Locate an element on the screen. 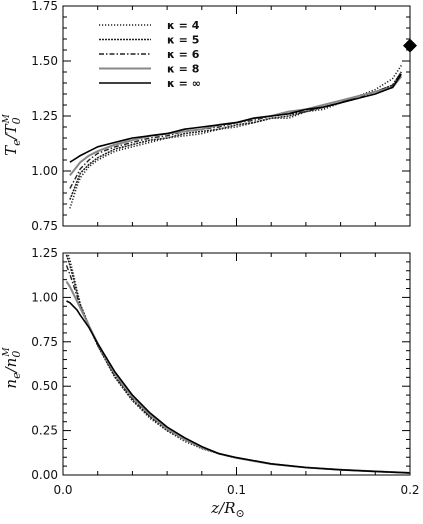  legend-label: κ = 4 is located at coordinates (183, 25).